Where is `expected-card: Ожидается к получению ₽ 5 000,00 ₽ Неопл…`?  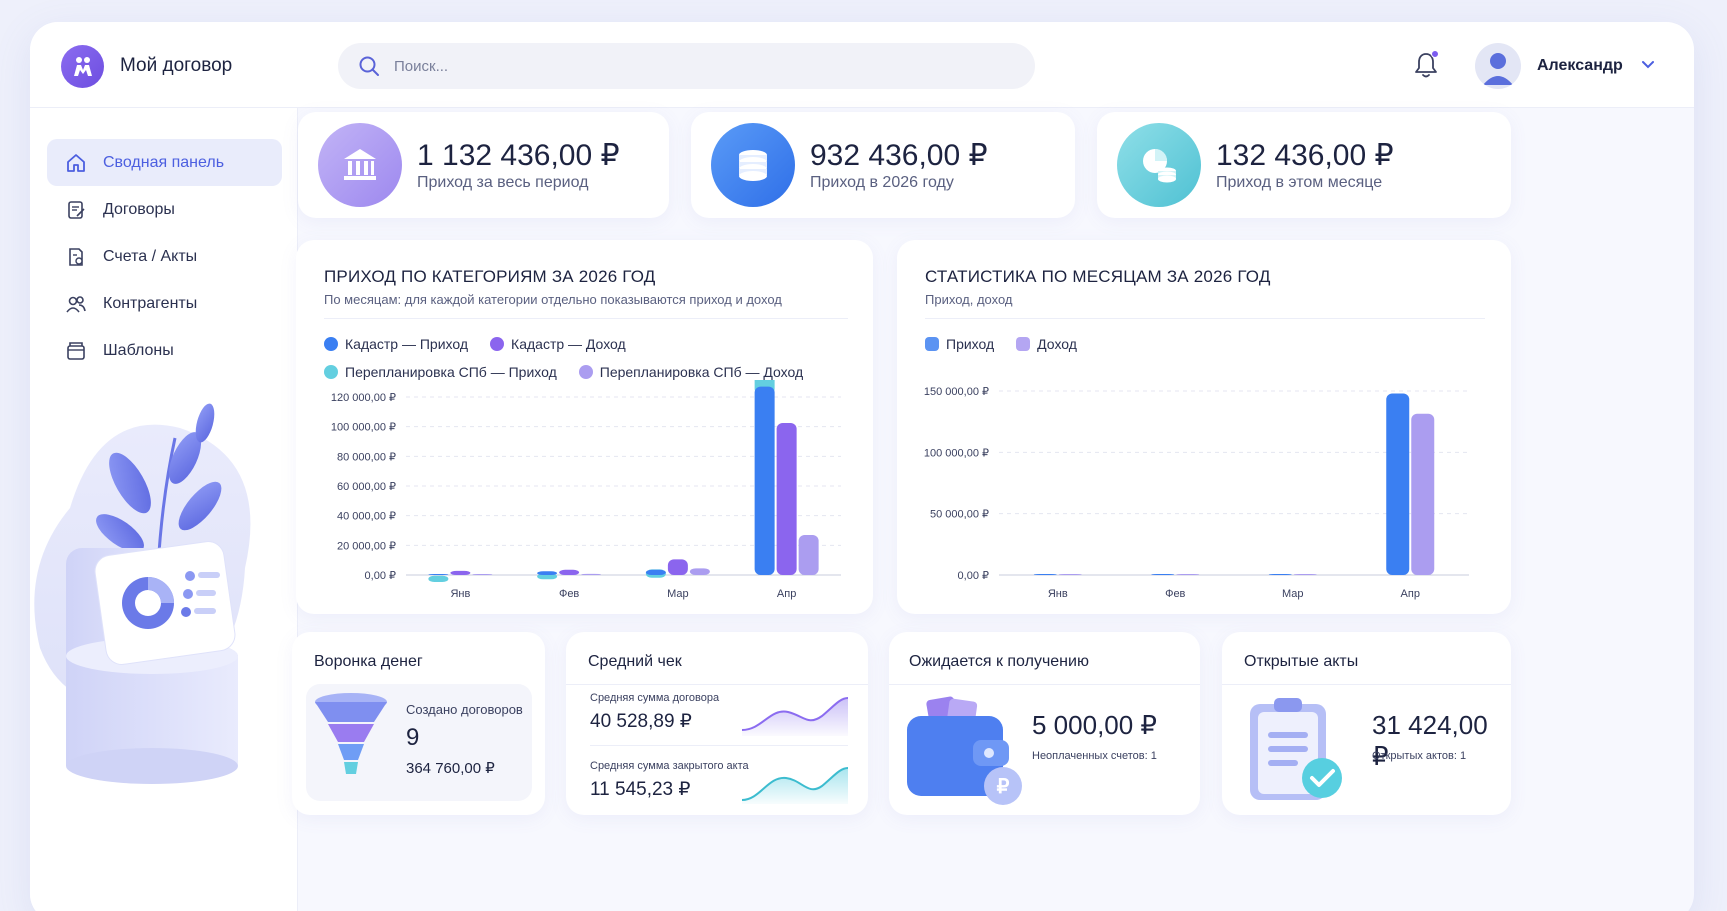
expected-card: Ожидается к получению ₽ 5 000,00 ₽ Неопл… is located at coordinates (1044, 723).